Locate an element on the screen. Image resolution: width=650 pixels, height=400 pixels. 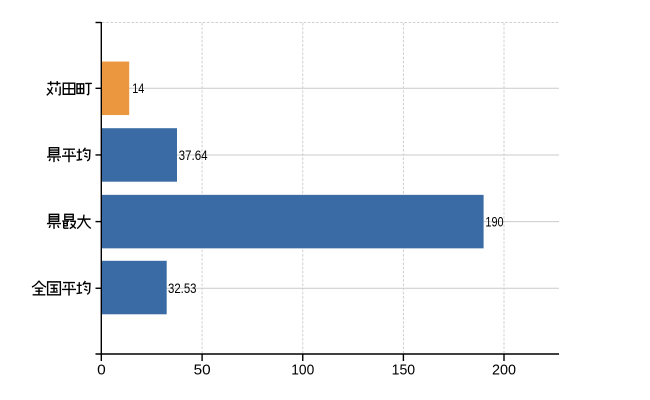
svg-text: 190 is located at coordinates (494, 223).